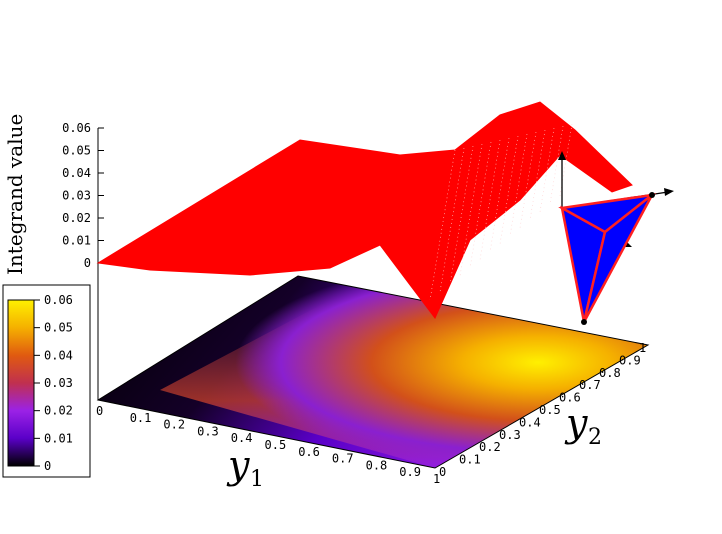 The height and width of the screenshot is (534, 722). I want to click on colorbar-tick-label: 0.01, so click(58, 438).